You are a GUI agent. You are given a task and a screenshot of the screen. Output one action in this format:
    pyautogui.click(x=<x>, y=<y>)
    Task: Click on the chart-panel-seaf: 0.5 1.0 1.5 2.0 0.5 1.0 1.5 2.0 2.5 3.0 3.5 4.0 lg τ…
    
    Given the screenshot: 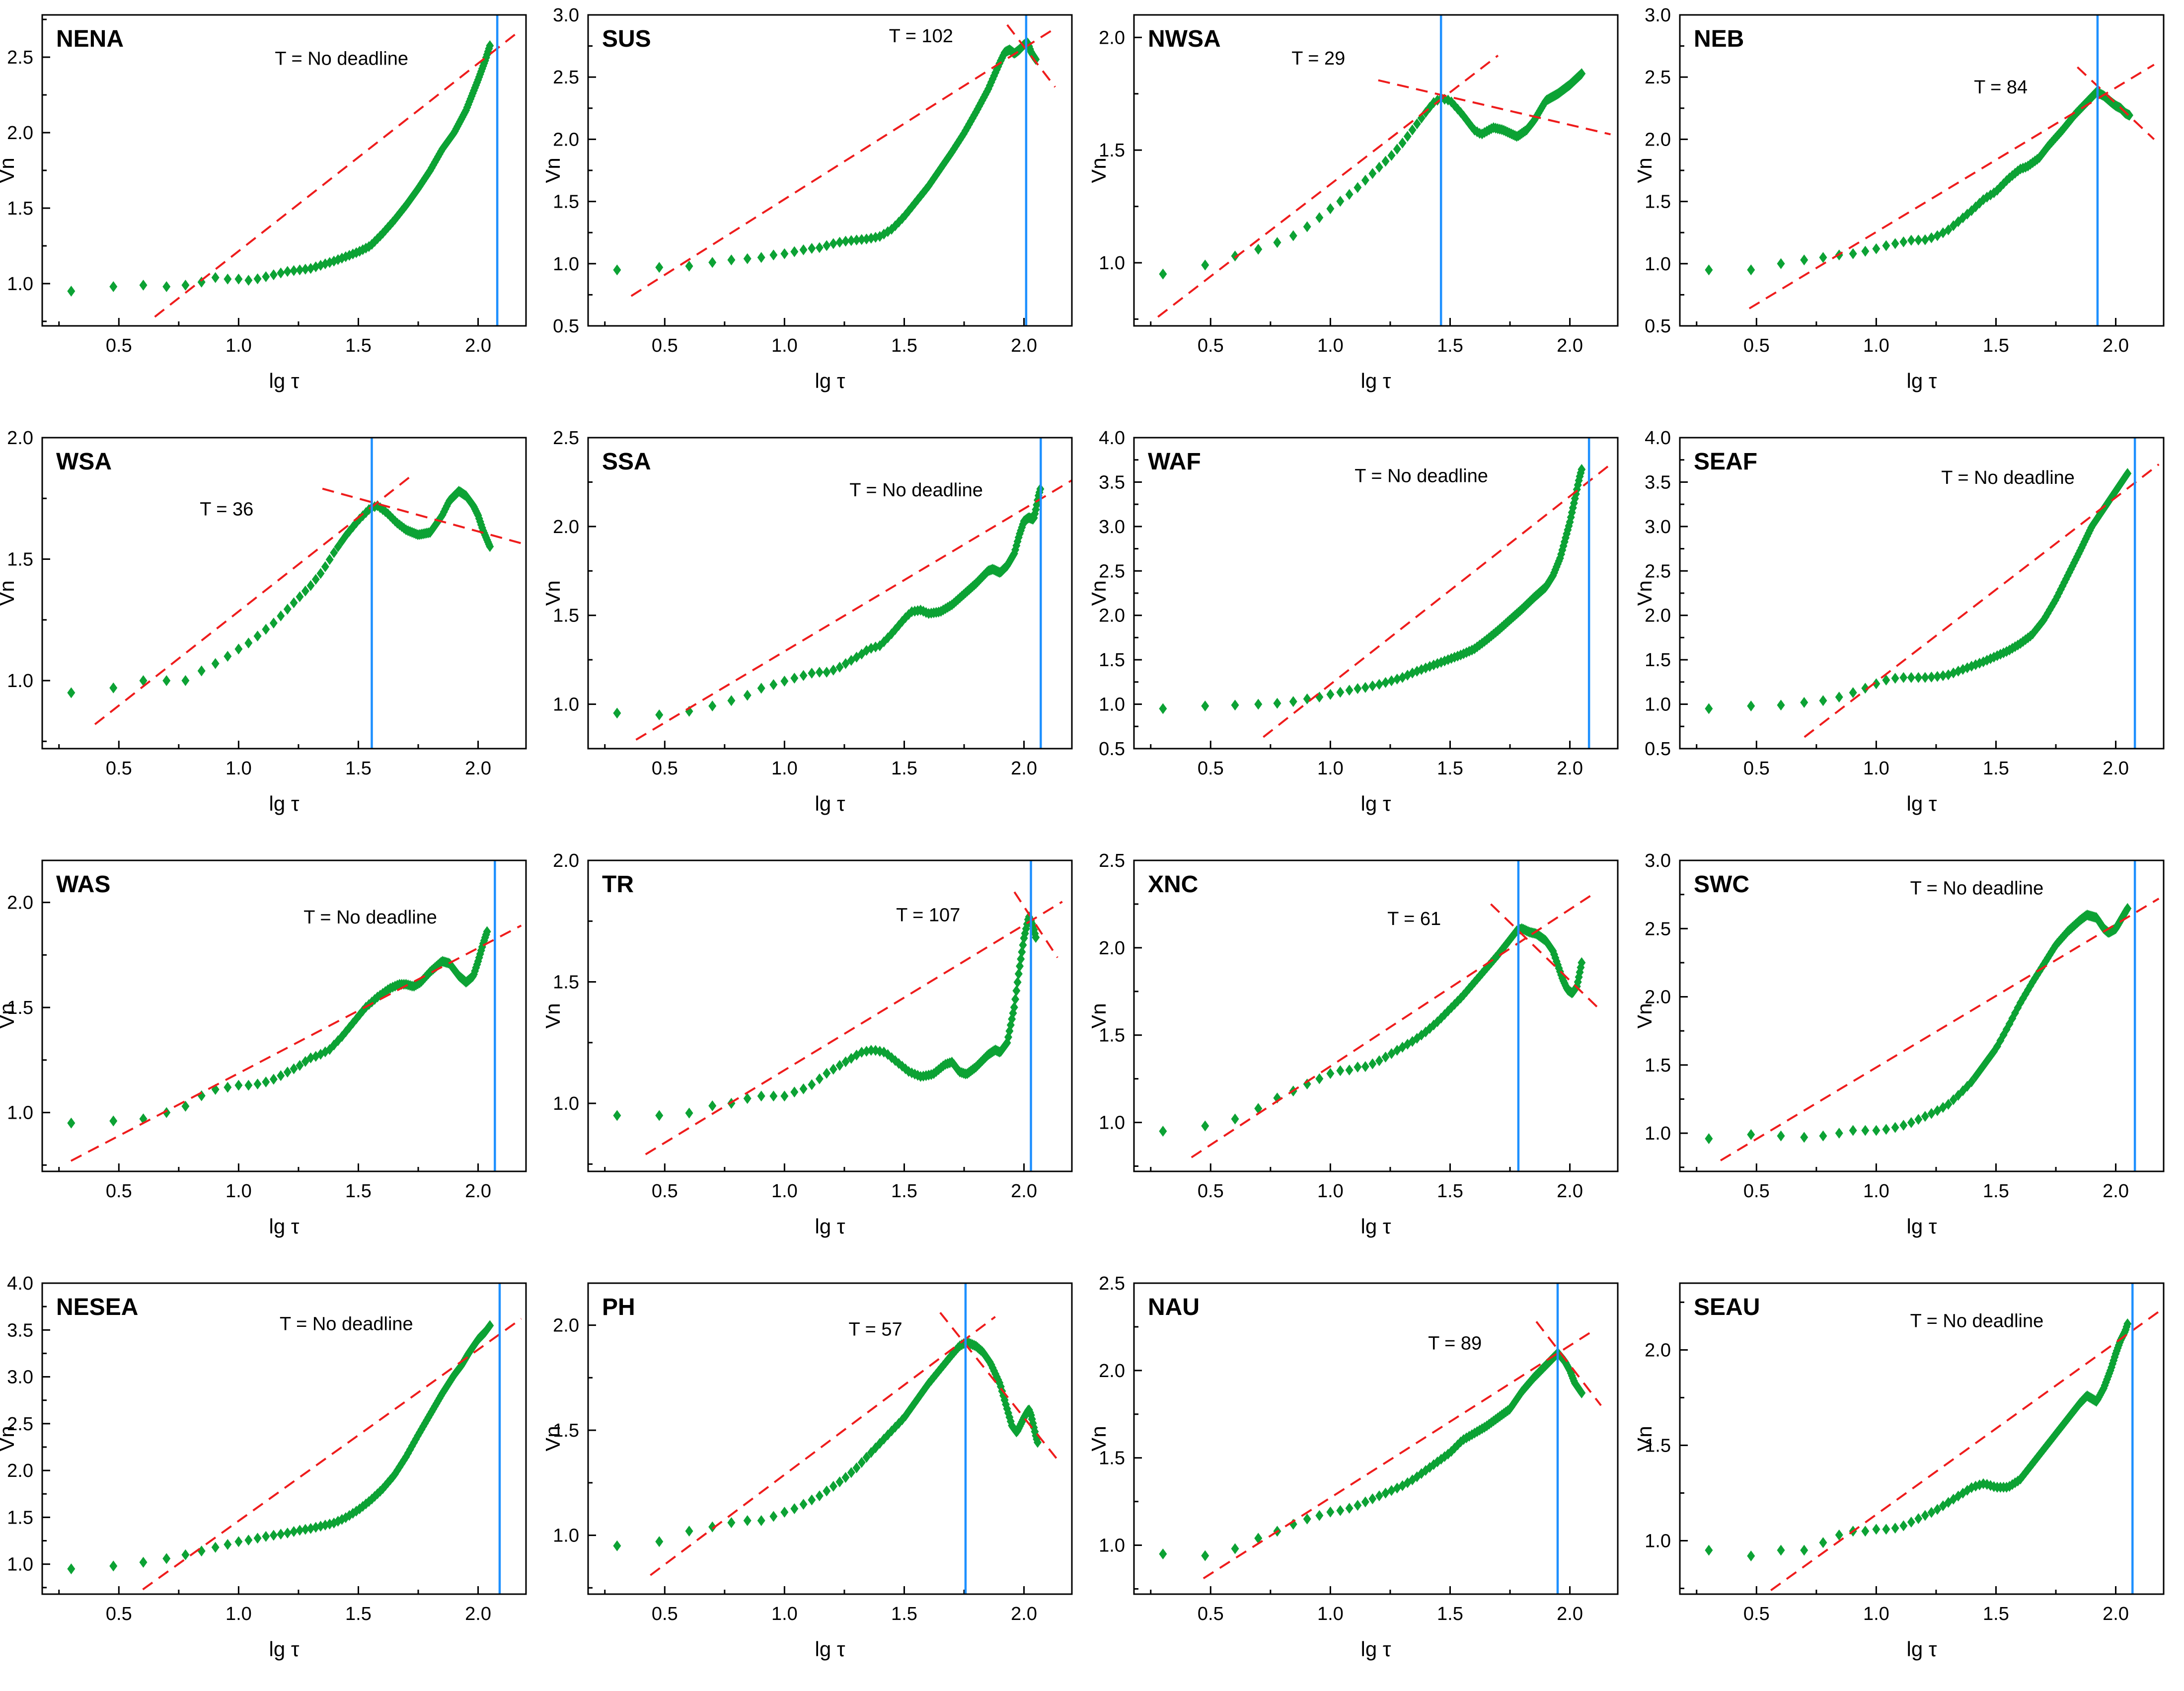 What is the action you would take?
    pyautogui.click(x=1911, y=634)
    